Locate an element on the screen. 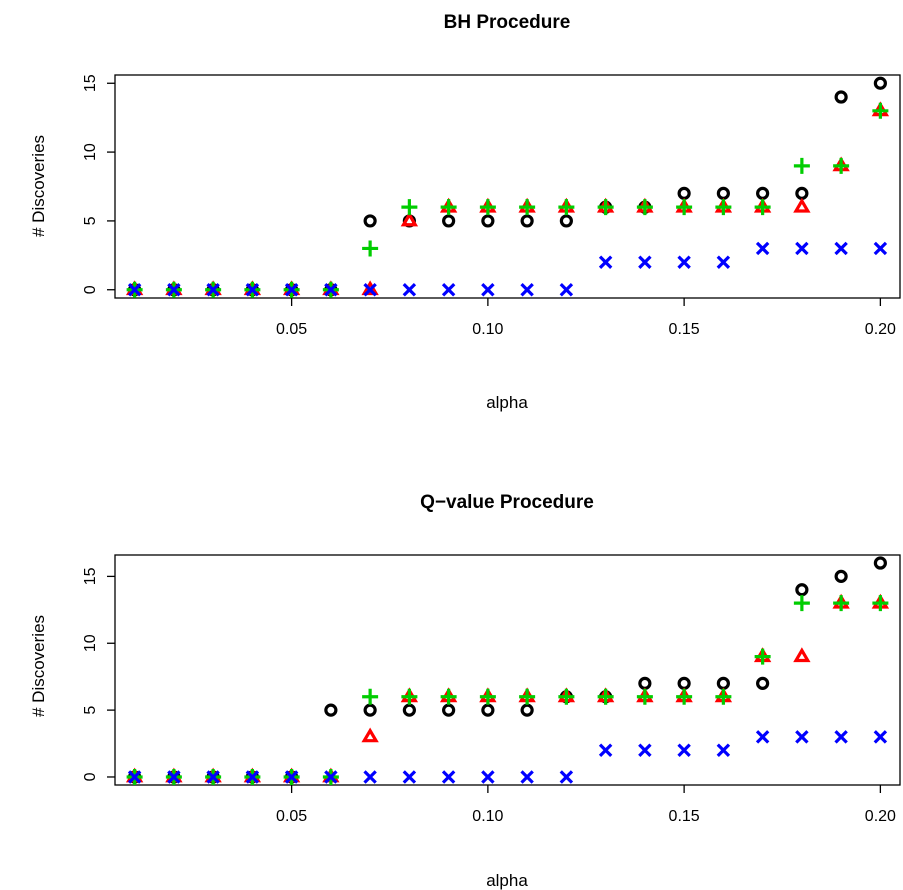 This screenshot has height=890, width=903. x-axis-label: alpha is located at coordinates (507, 880).